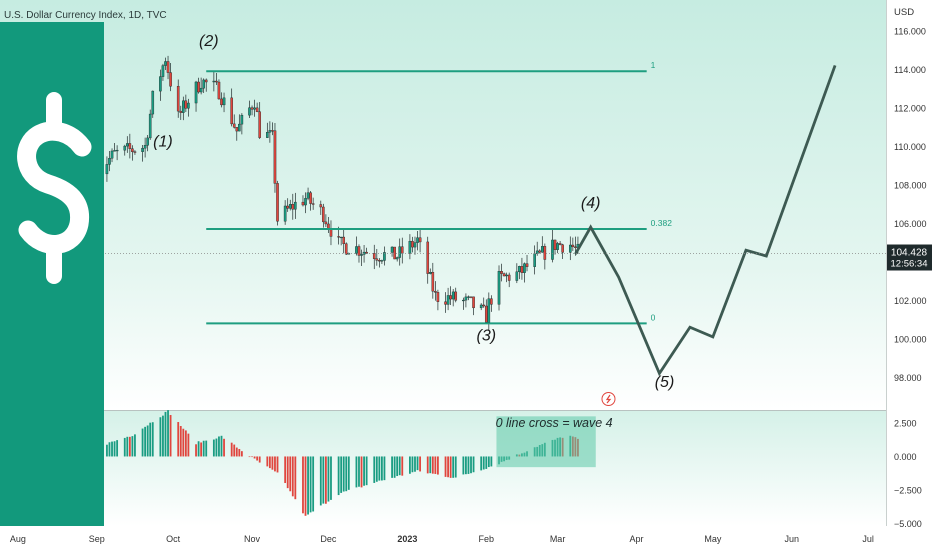 Image resolution: width=932 pixels, height=555 pixels. I want to click on lightning-icon, so click(608, 399).